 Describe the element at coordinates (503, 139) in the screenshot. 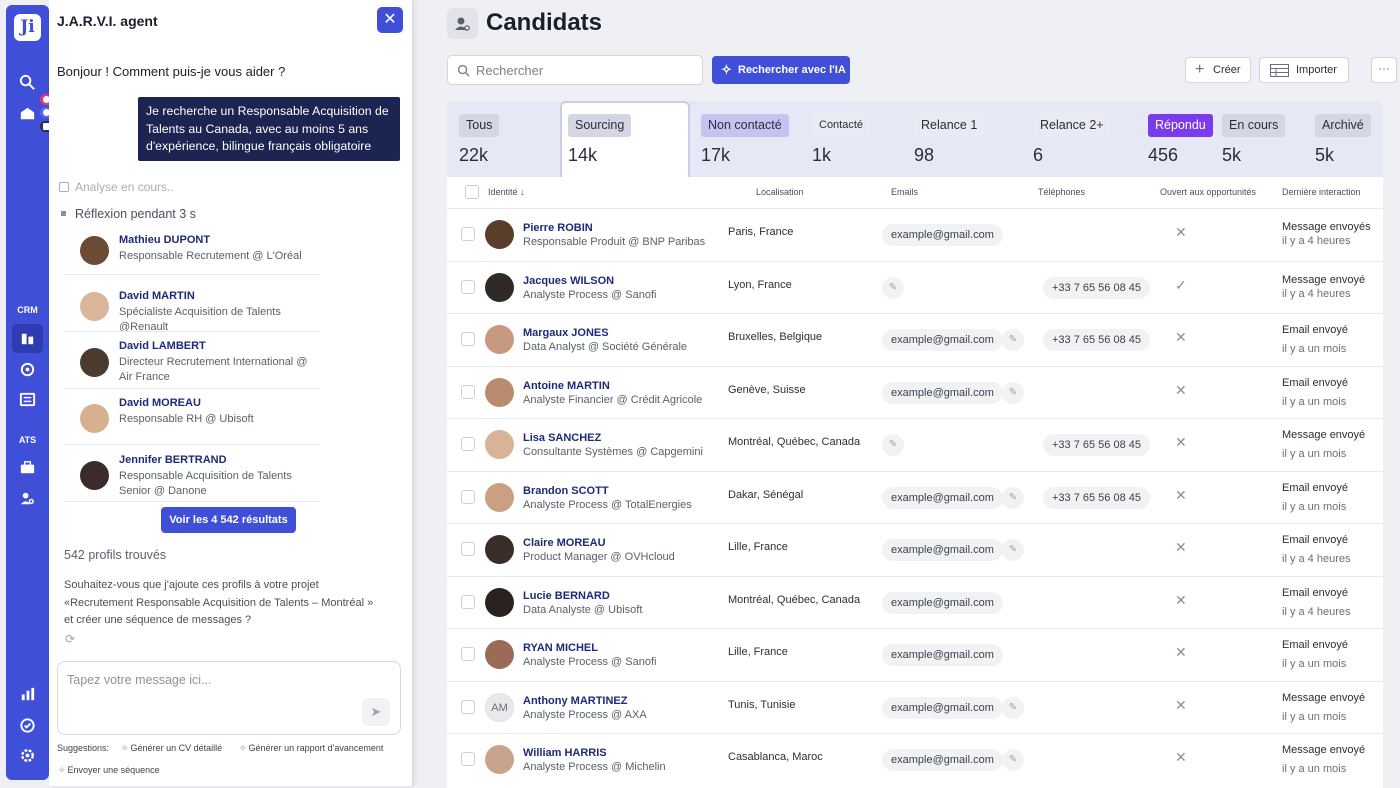

I see `tab-tous: Tous 22k` at that location.